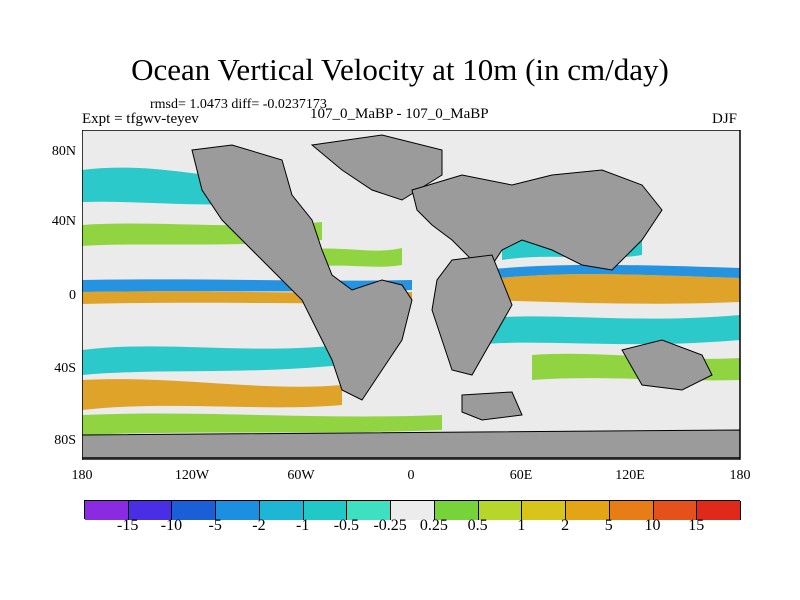 Image resolution: width=800 pixels, height=600 pixels. I want to click on colorbar, so click(412, 510).